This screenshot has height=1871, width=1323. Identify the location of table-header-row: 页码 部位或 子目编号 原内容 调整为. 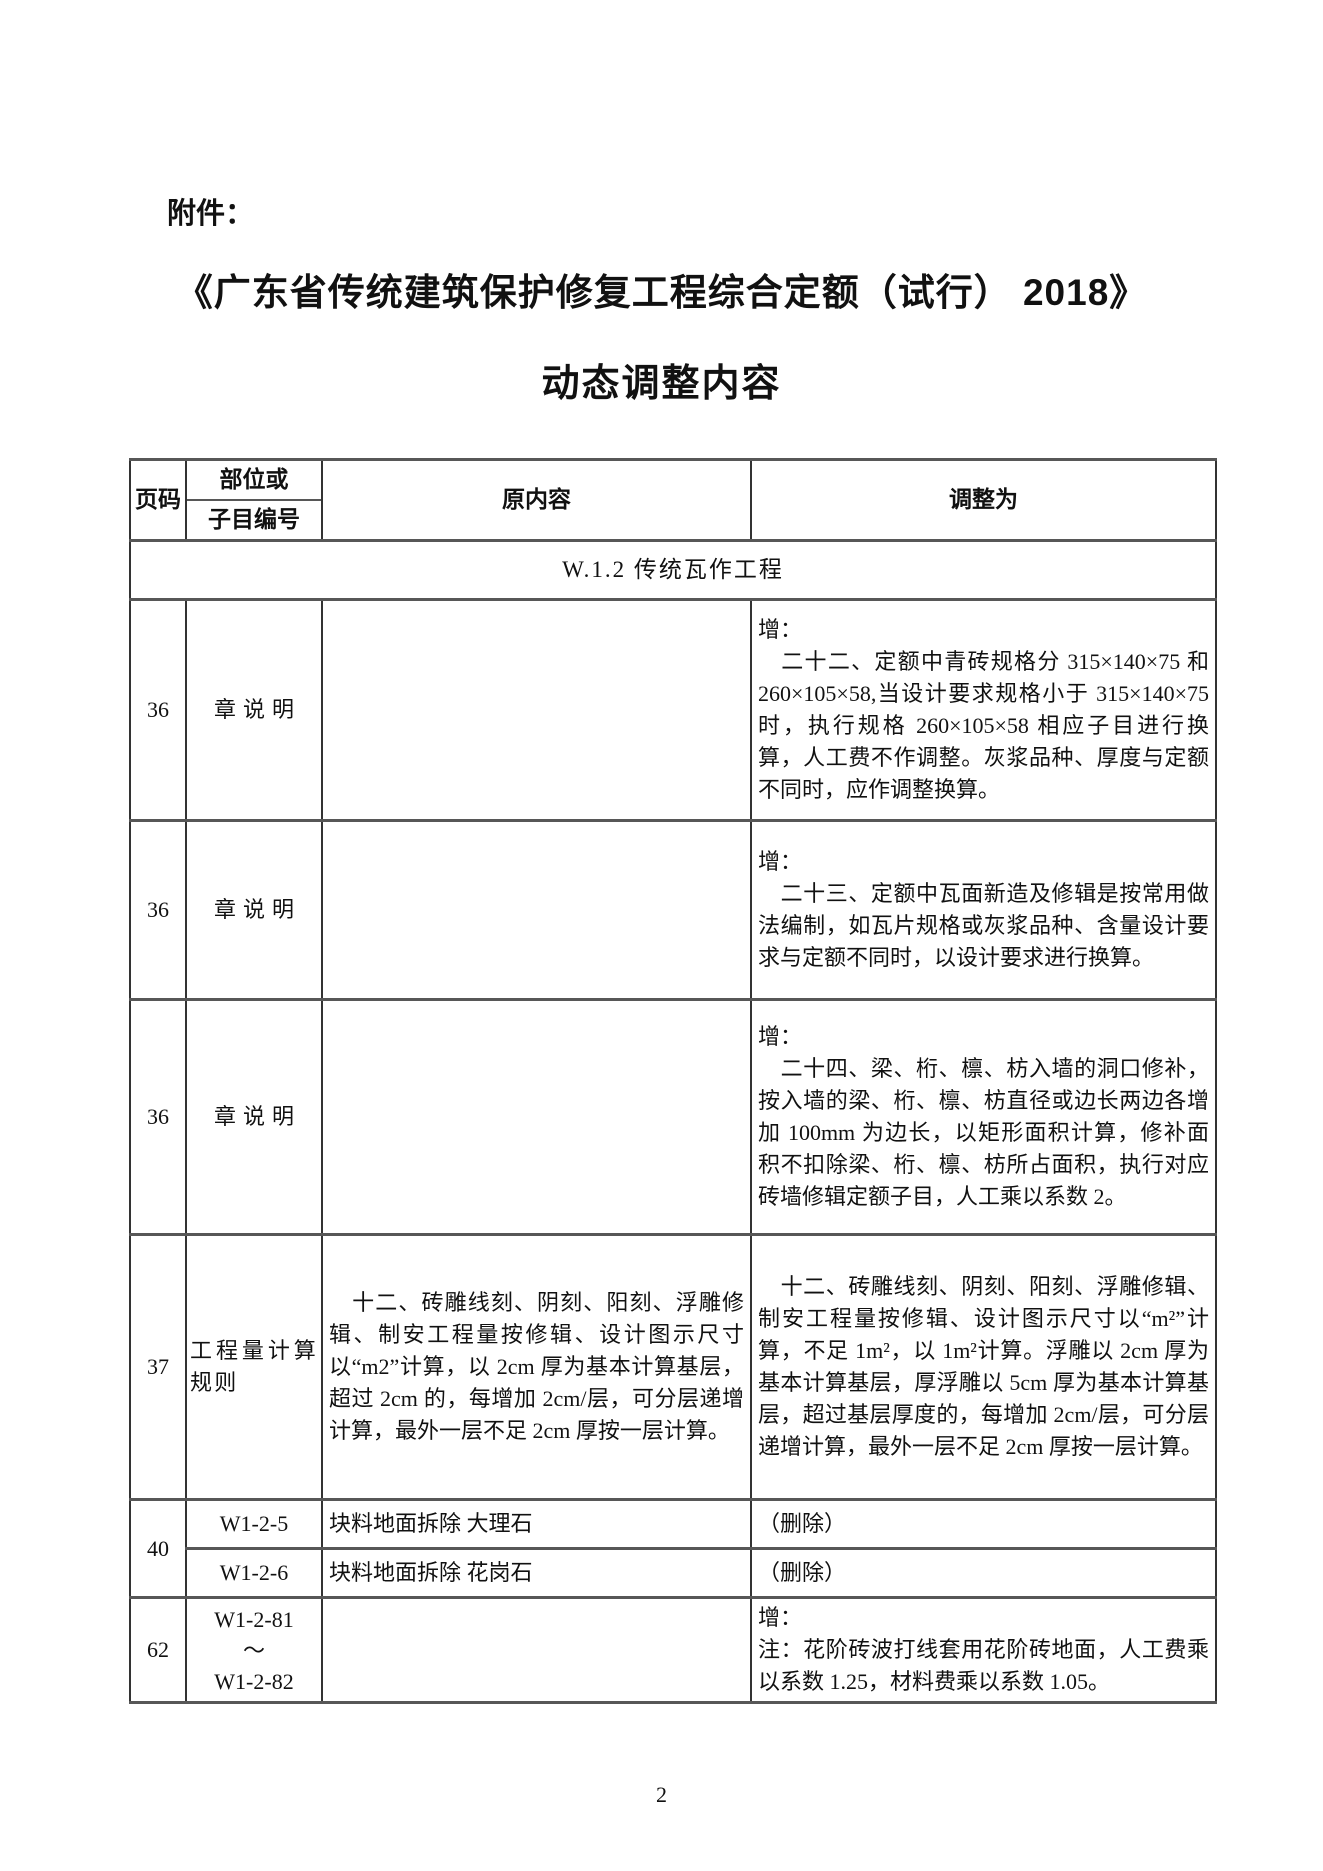
(673, 500).